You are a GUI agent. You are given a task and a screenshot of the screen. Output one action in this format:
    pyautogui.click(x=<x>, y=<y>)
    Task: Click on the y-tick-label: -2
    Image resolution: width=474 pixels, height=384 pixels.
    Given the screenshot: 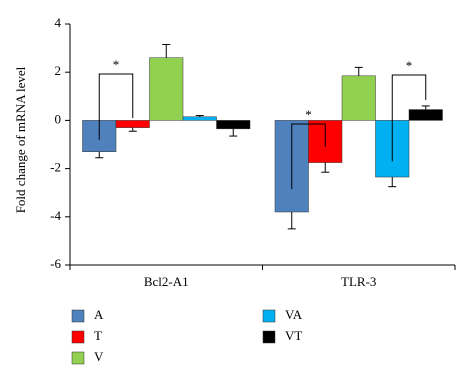 What is the action you would take?
    pyautogui.click(x=55, y=167)
    